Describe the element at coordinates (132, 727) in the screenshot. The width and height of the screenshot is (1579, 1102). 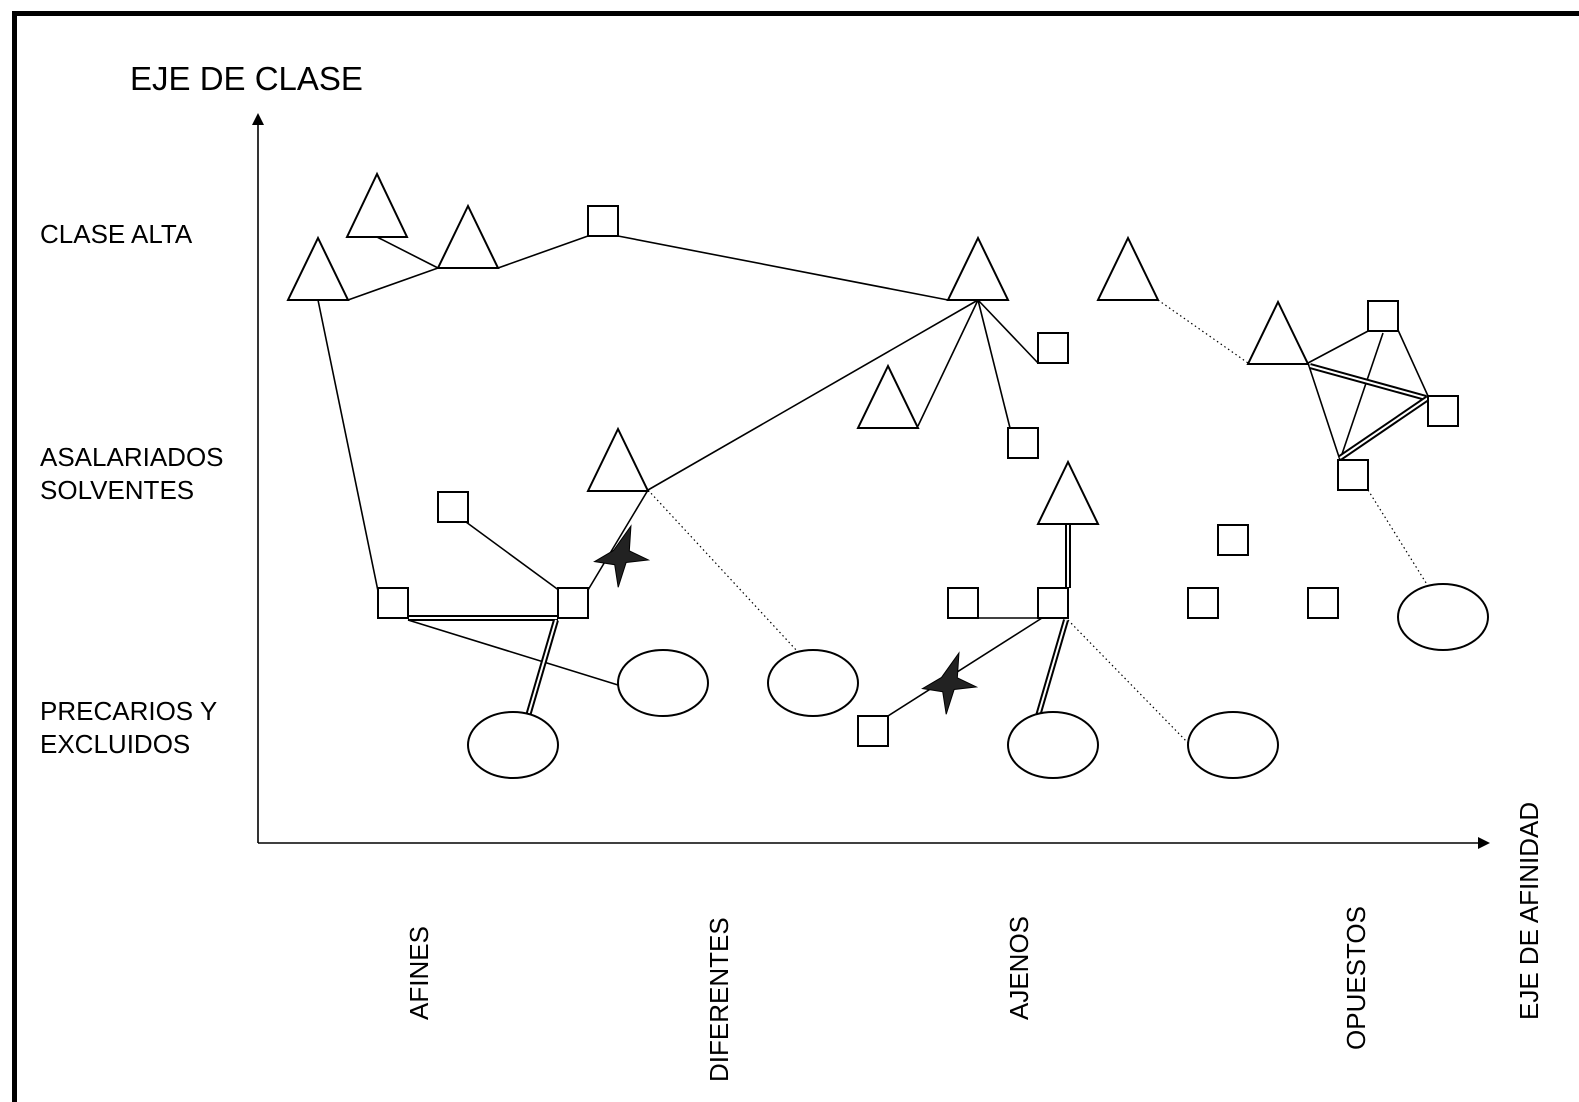
I see `level-label-precarios: PRECARIOS Y EXCLUIDOS` at that location.